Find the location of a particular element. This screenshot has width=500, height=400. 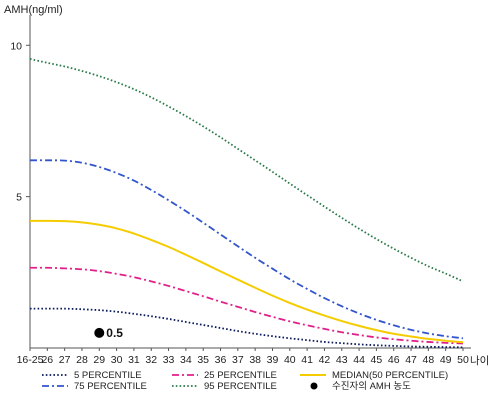

x-tick-label: 44 is located at coordinates (359, 360).